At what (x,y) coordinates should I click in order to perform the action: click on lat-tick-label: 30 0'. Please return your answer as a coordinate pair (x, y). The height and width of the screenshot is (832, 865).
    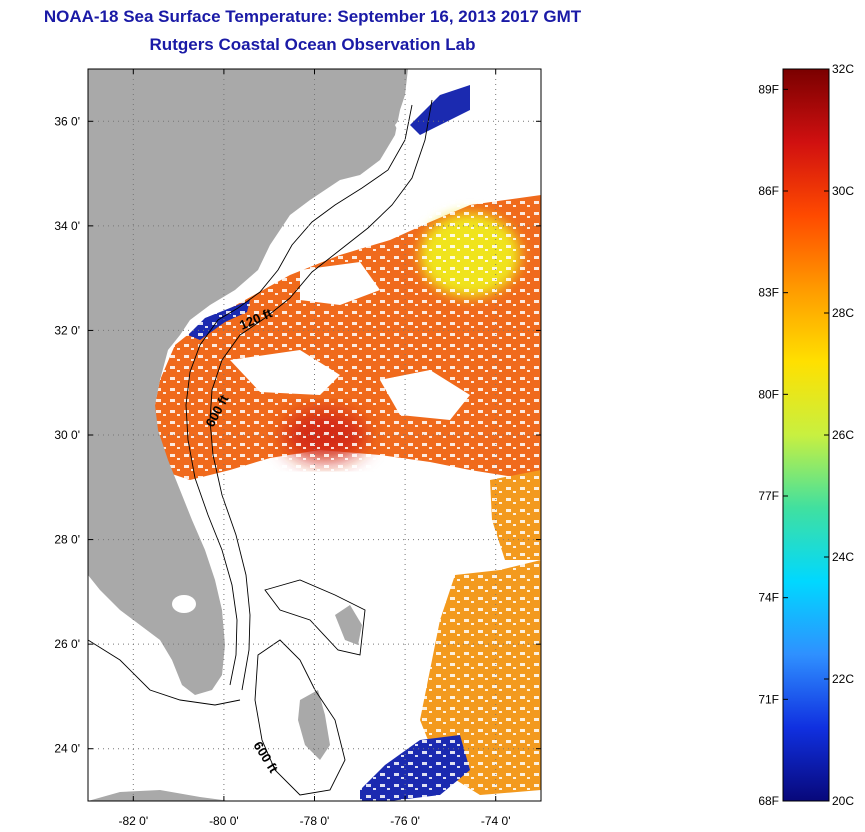
    Looking at the image, I should click on (67, 435).